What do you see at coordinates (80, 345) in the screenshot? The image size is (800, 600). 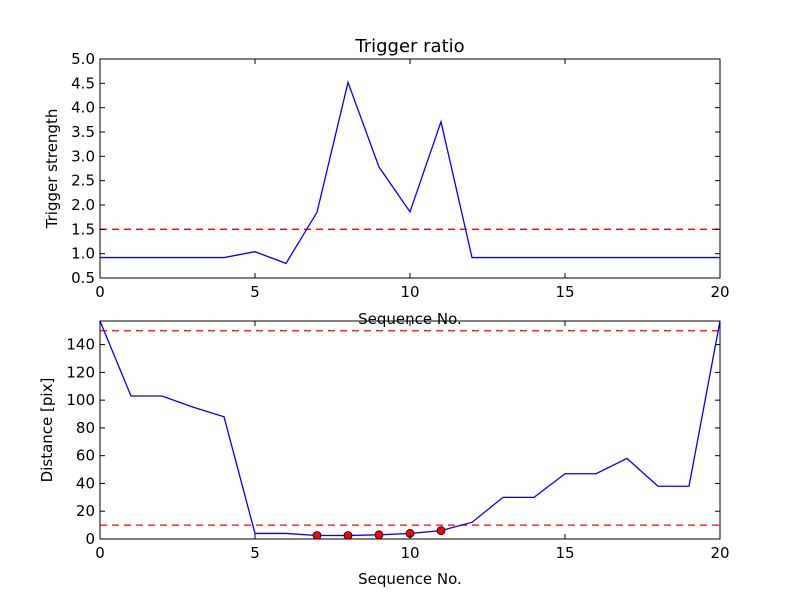 I see `y-tick-label: 140` at bounding box center [80, 345].